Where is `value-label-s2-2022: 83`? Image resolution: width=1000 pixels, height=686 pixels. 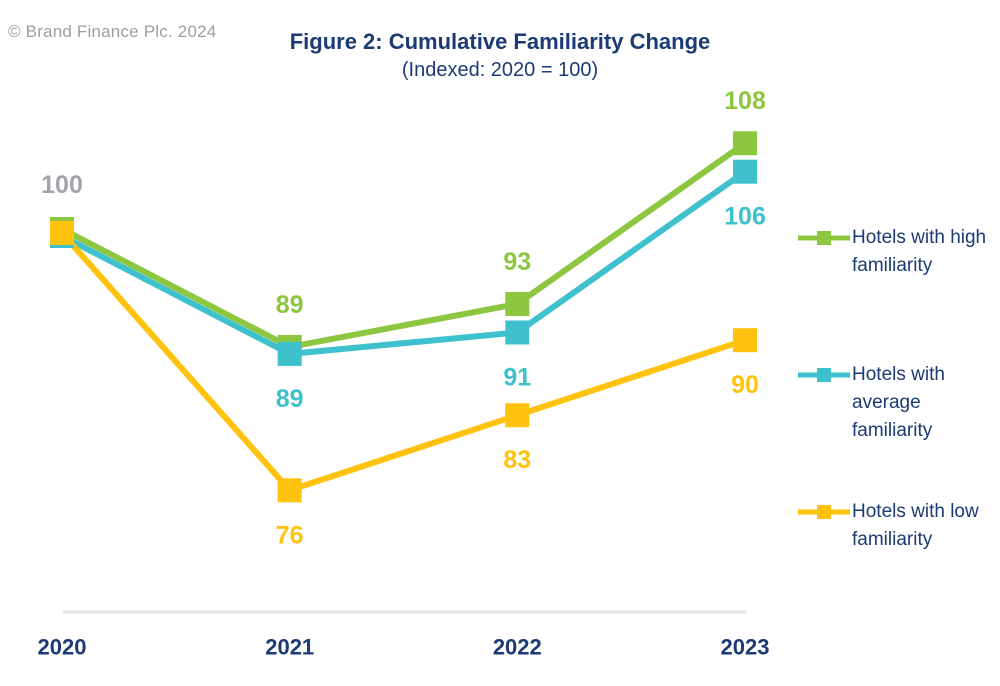 value-label-s2-2022: 83 is located at coordinates (517, 460).